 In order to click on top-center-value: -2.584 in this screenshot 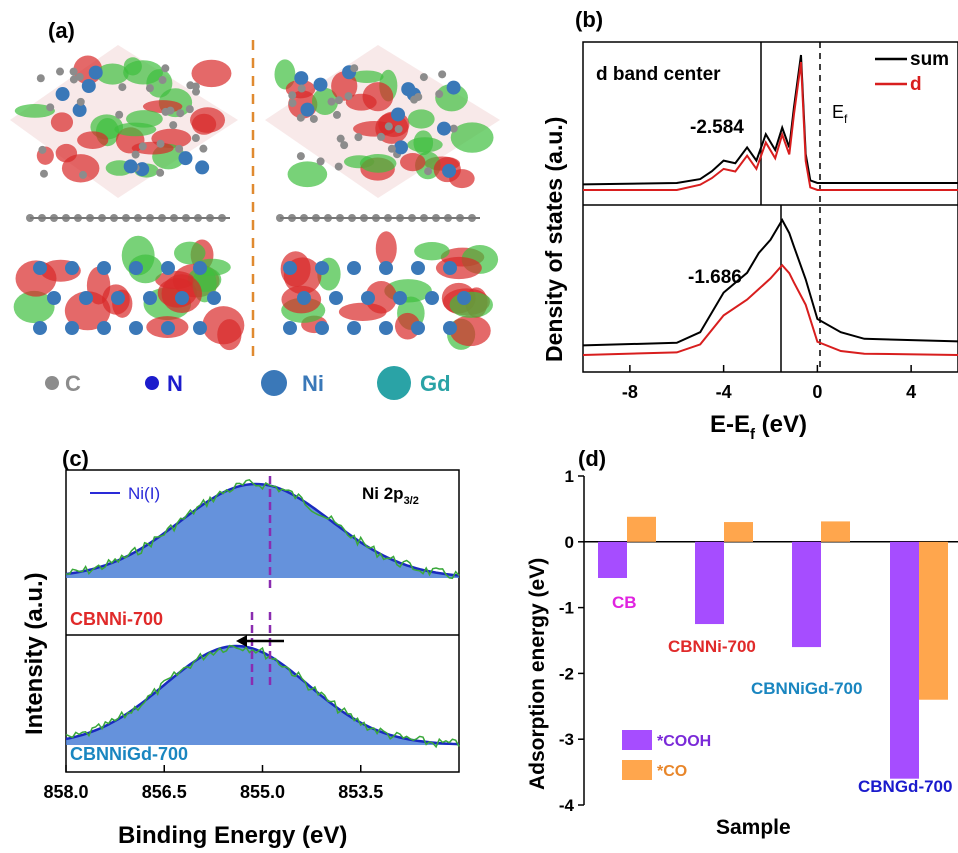, I will do `click(717, 127)`.